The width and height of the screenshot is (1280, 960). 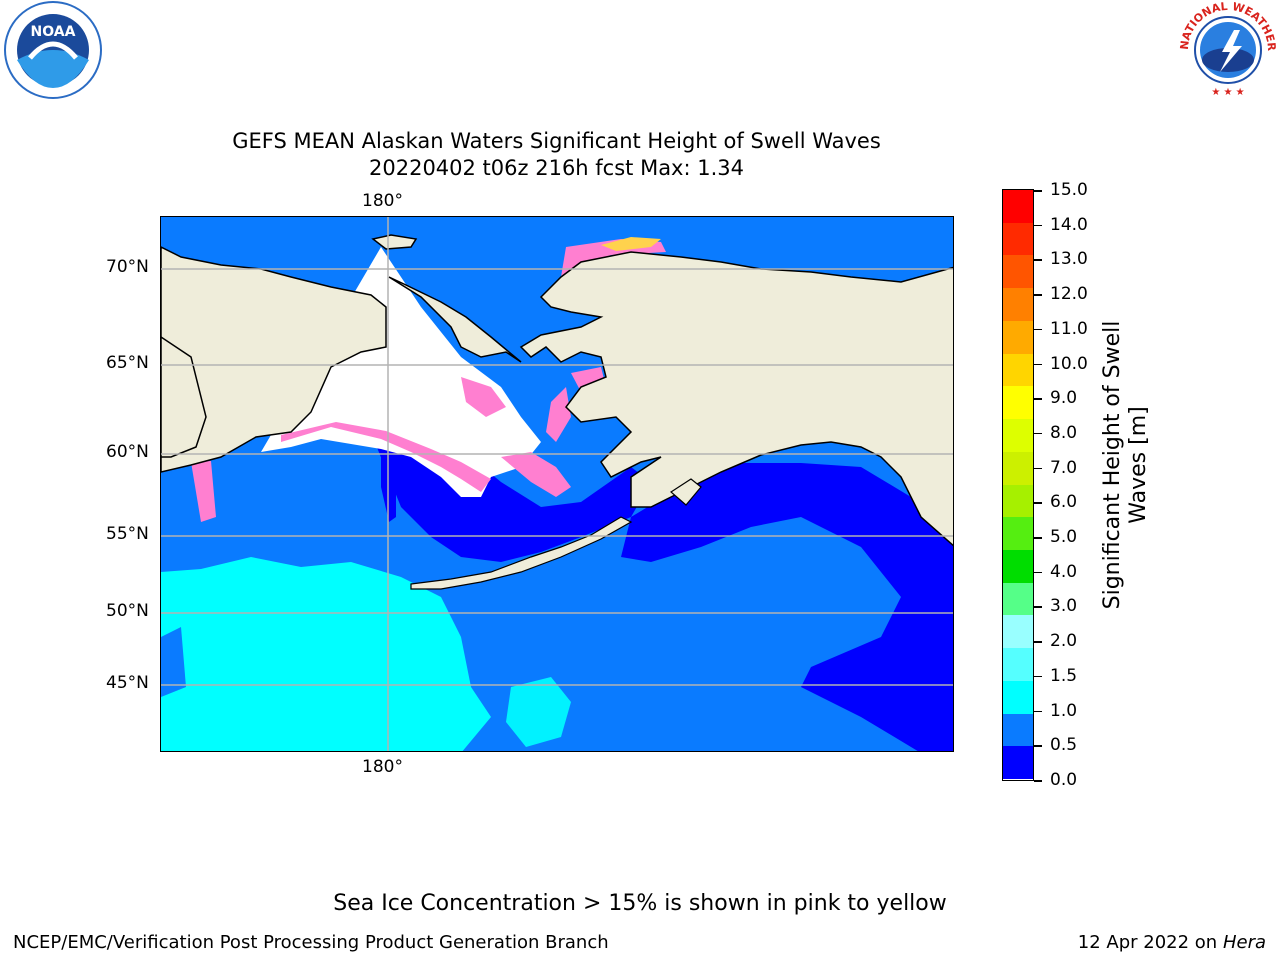 I want to click on national-weather-service-logo: NATIONAL WEATHER SERVICE ★ ★ ★, so click(x=1226, y=50).